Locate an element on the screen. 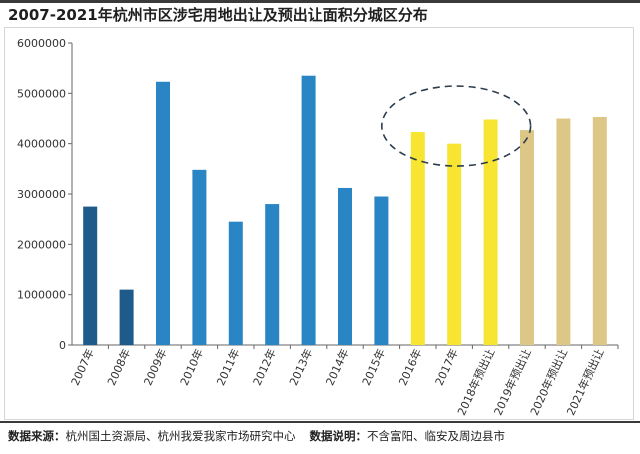 This screenshot has width=640, height=454. source-label: 数据来源： is located at coordinates (37, 436).